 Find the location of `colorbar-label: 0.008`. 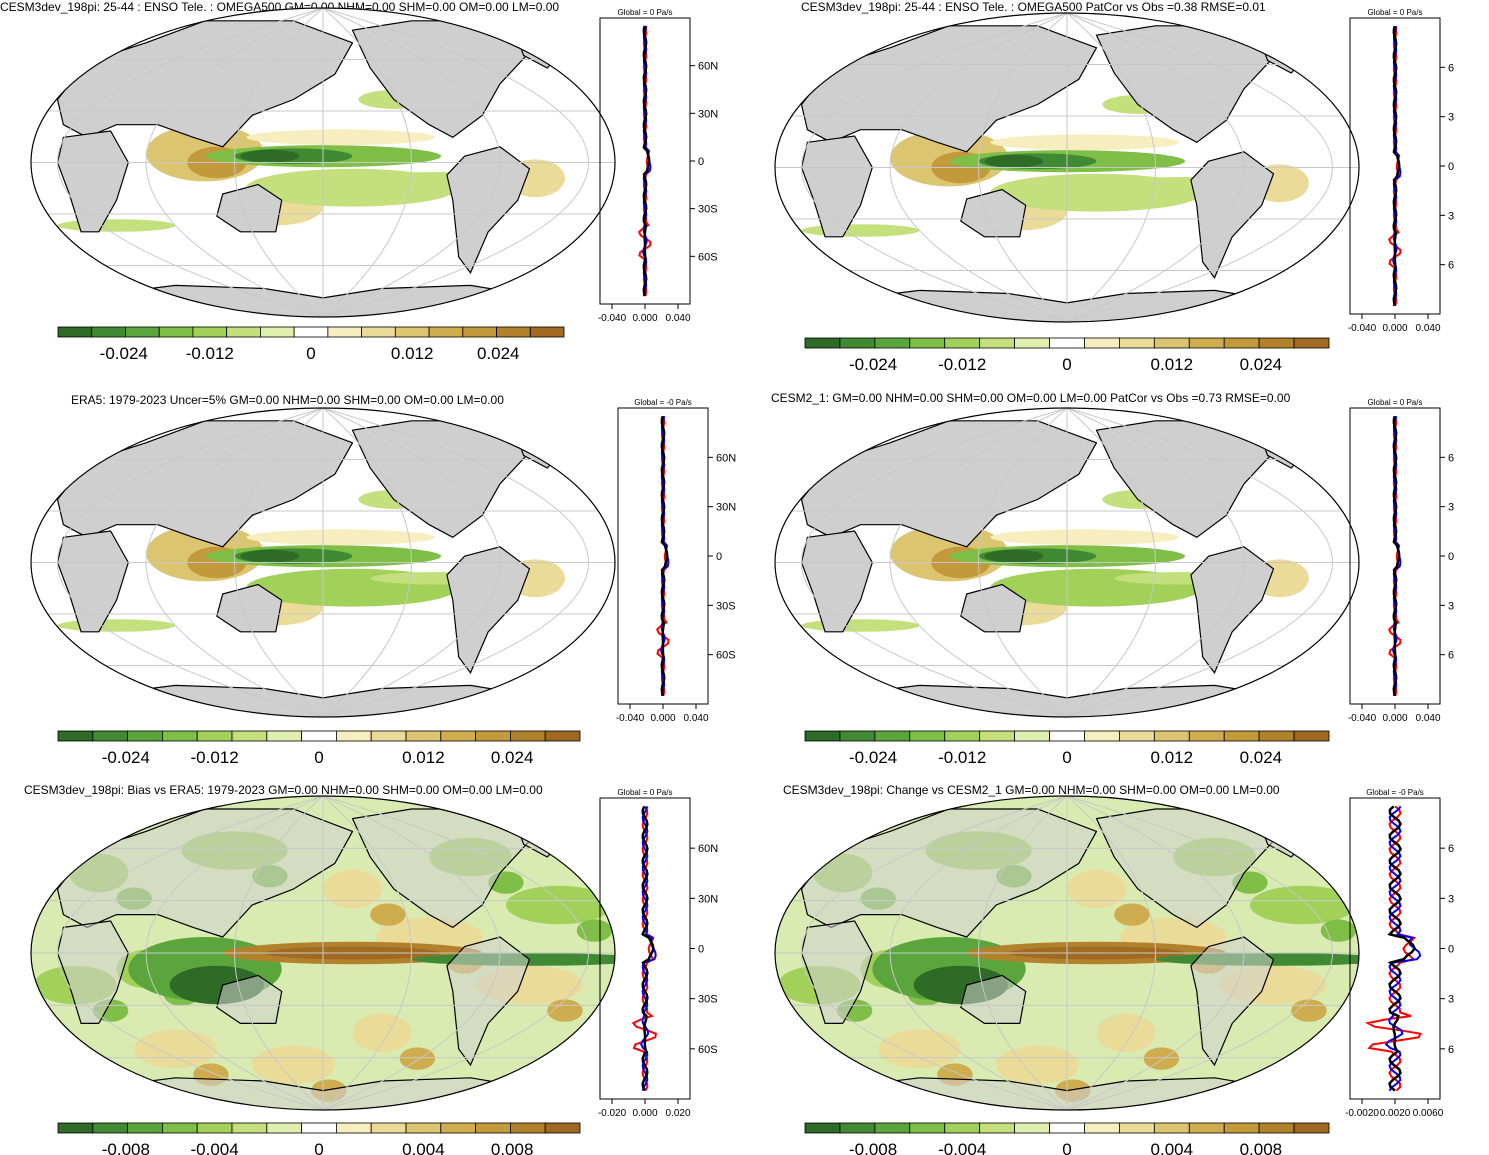

colorbar-label: 0.008 is located at coordinates (1261, 1147).